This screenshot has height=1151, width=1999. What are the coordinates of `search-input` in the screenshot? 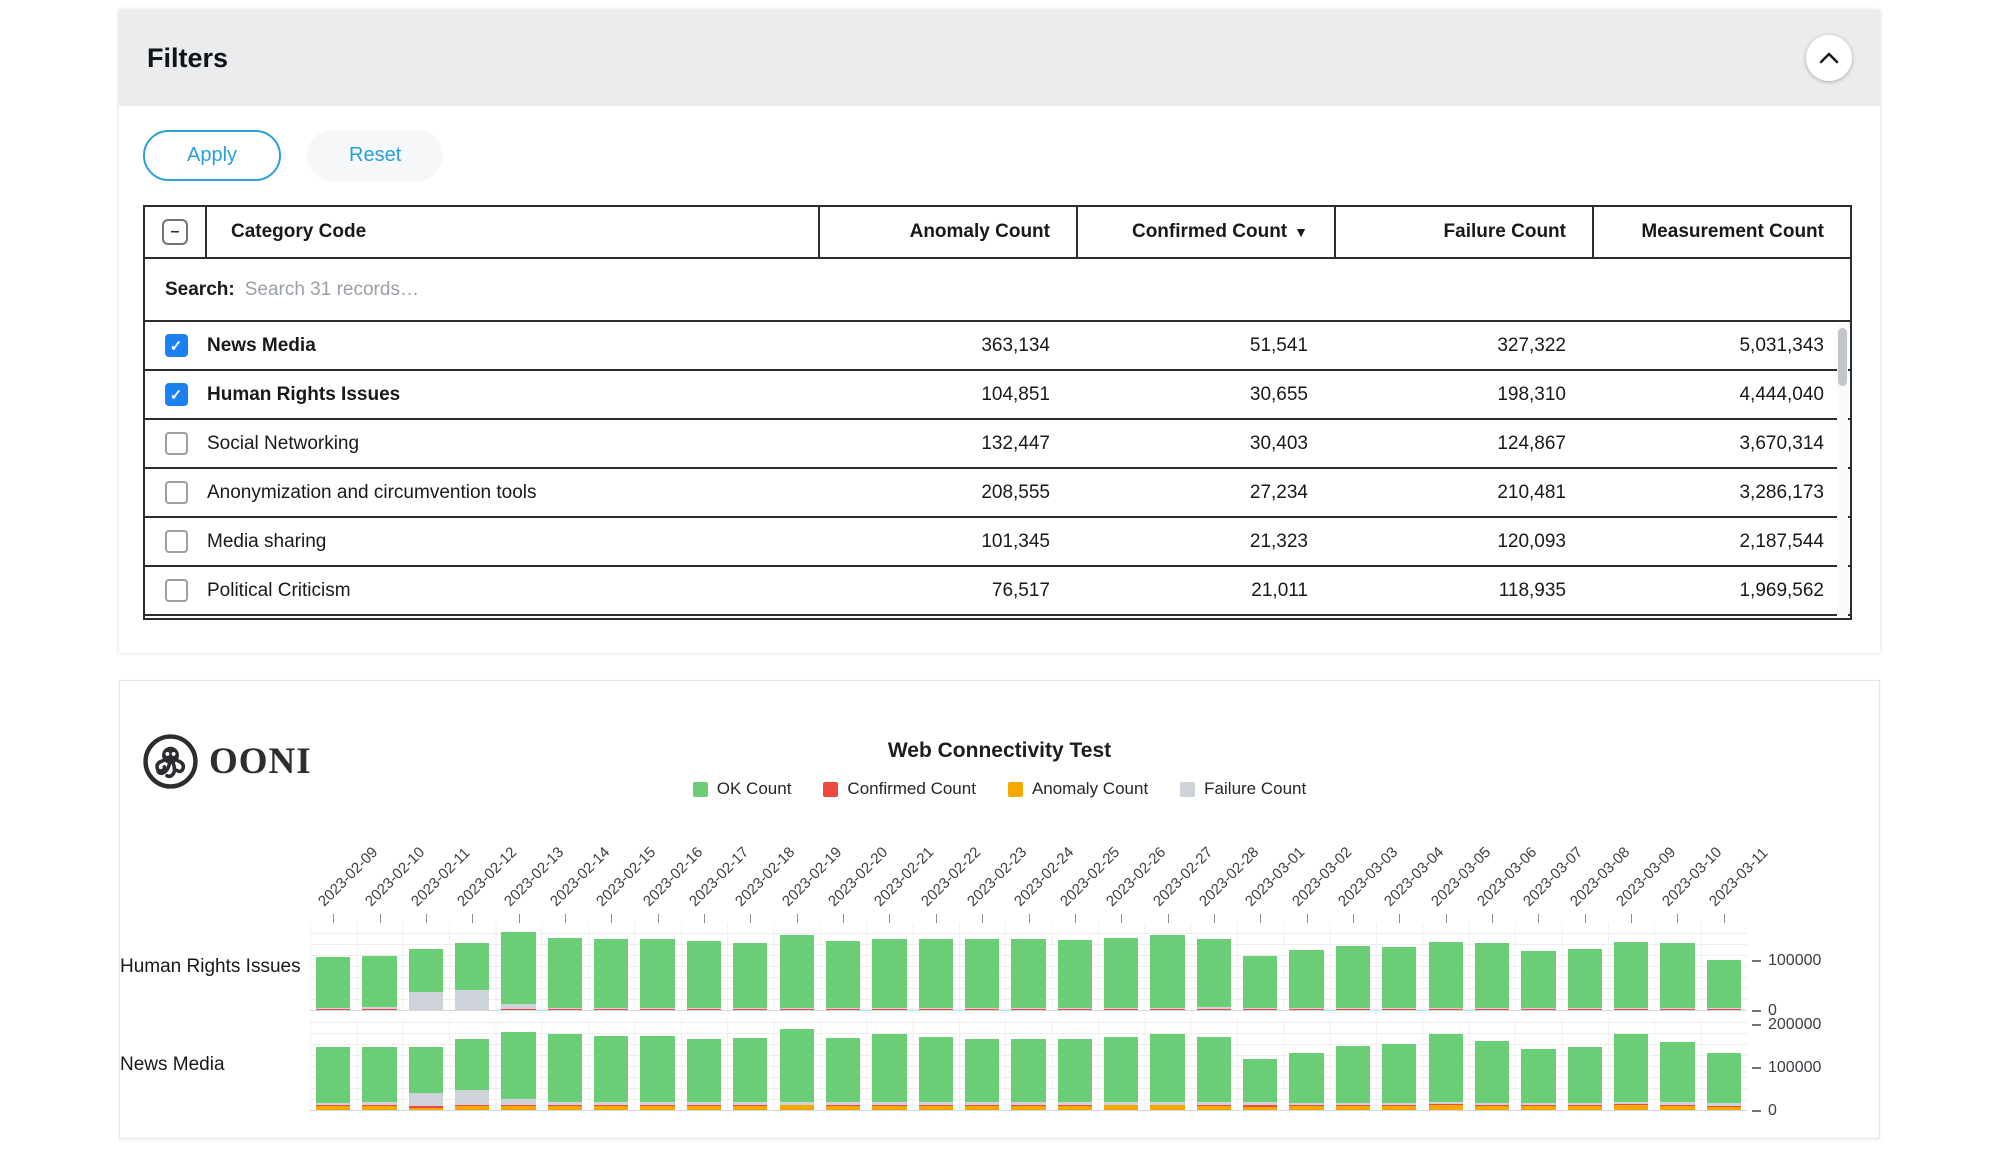 It's located at (1047, 289).